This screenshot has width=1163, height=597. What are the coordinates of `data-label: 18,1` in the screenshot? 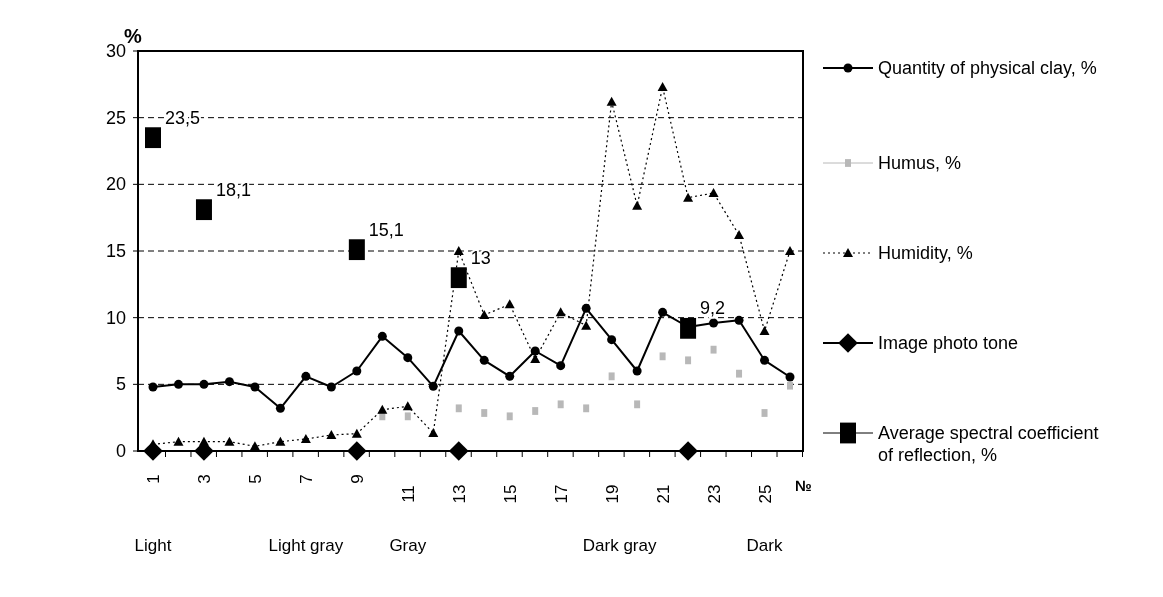 It's located at (233, 189).